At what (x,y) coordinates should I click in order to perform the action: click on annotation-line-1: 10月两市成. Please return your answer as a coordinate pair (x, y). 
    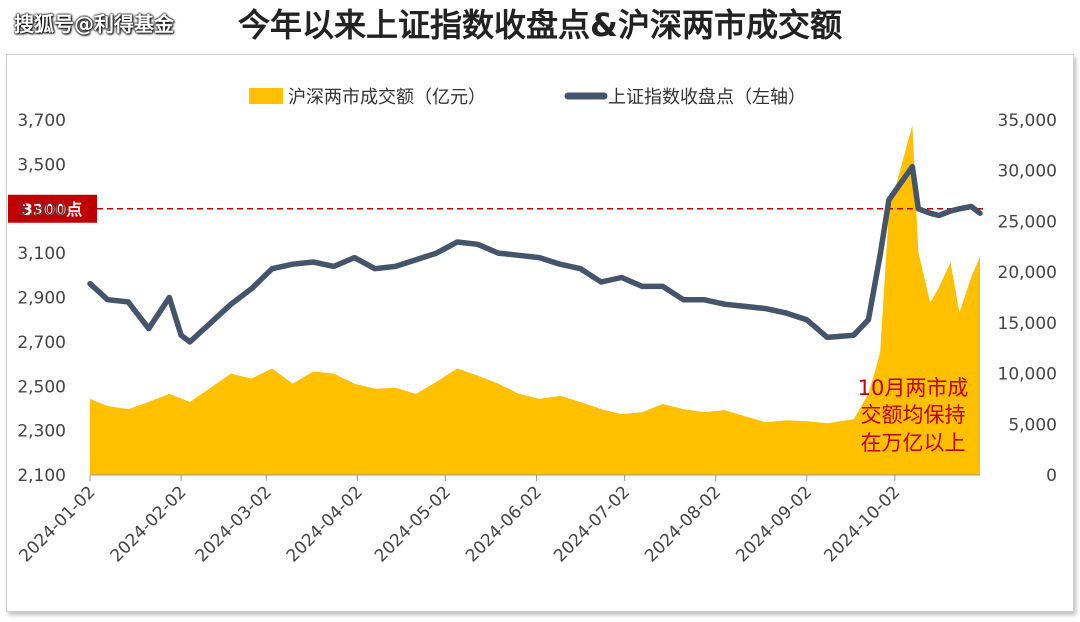
    Looking at the image, I should click on (913, 388).